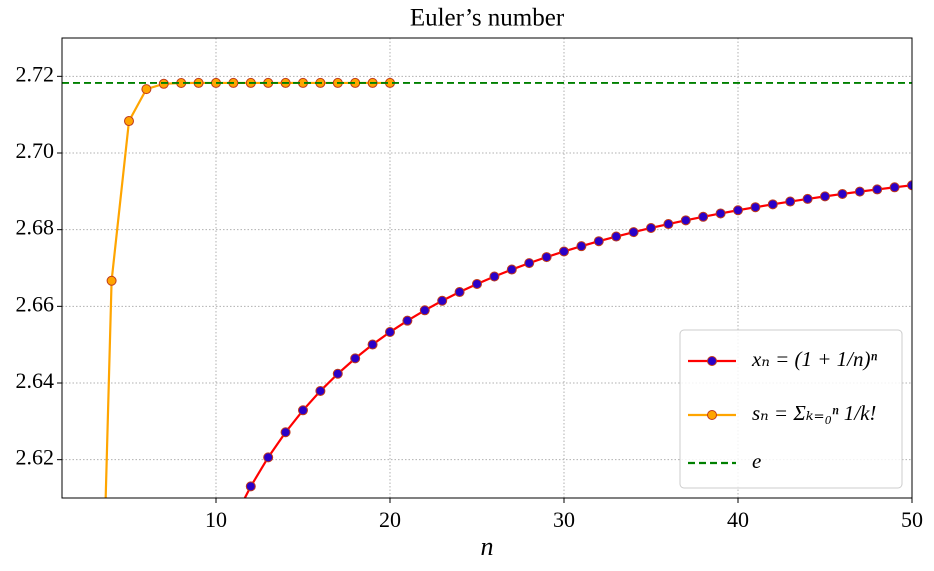 Image resolution: width=934 pixels, height=571 pixels. What do you see at coordinates (35, 303) in the screenshot?
I see `y-tick-label: 2.66` at bounding box center [35, 303].